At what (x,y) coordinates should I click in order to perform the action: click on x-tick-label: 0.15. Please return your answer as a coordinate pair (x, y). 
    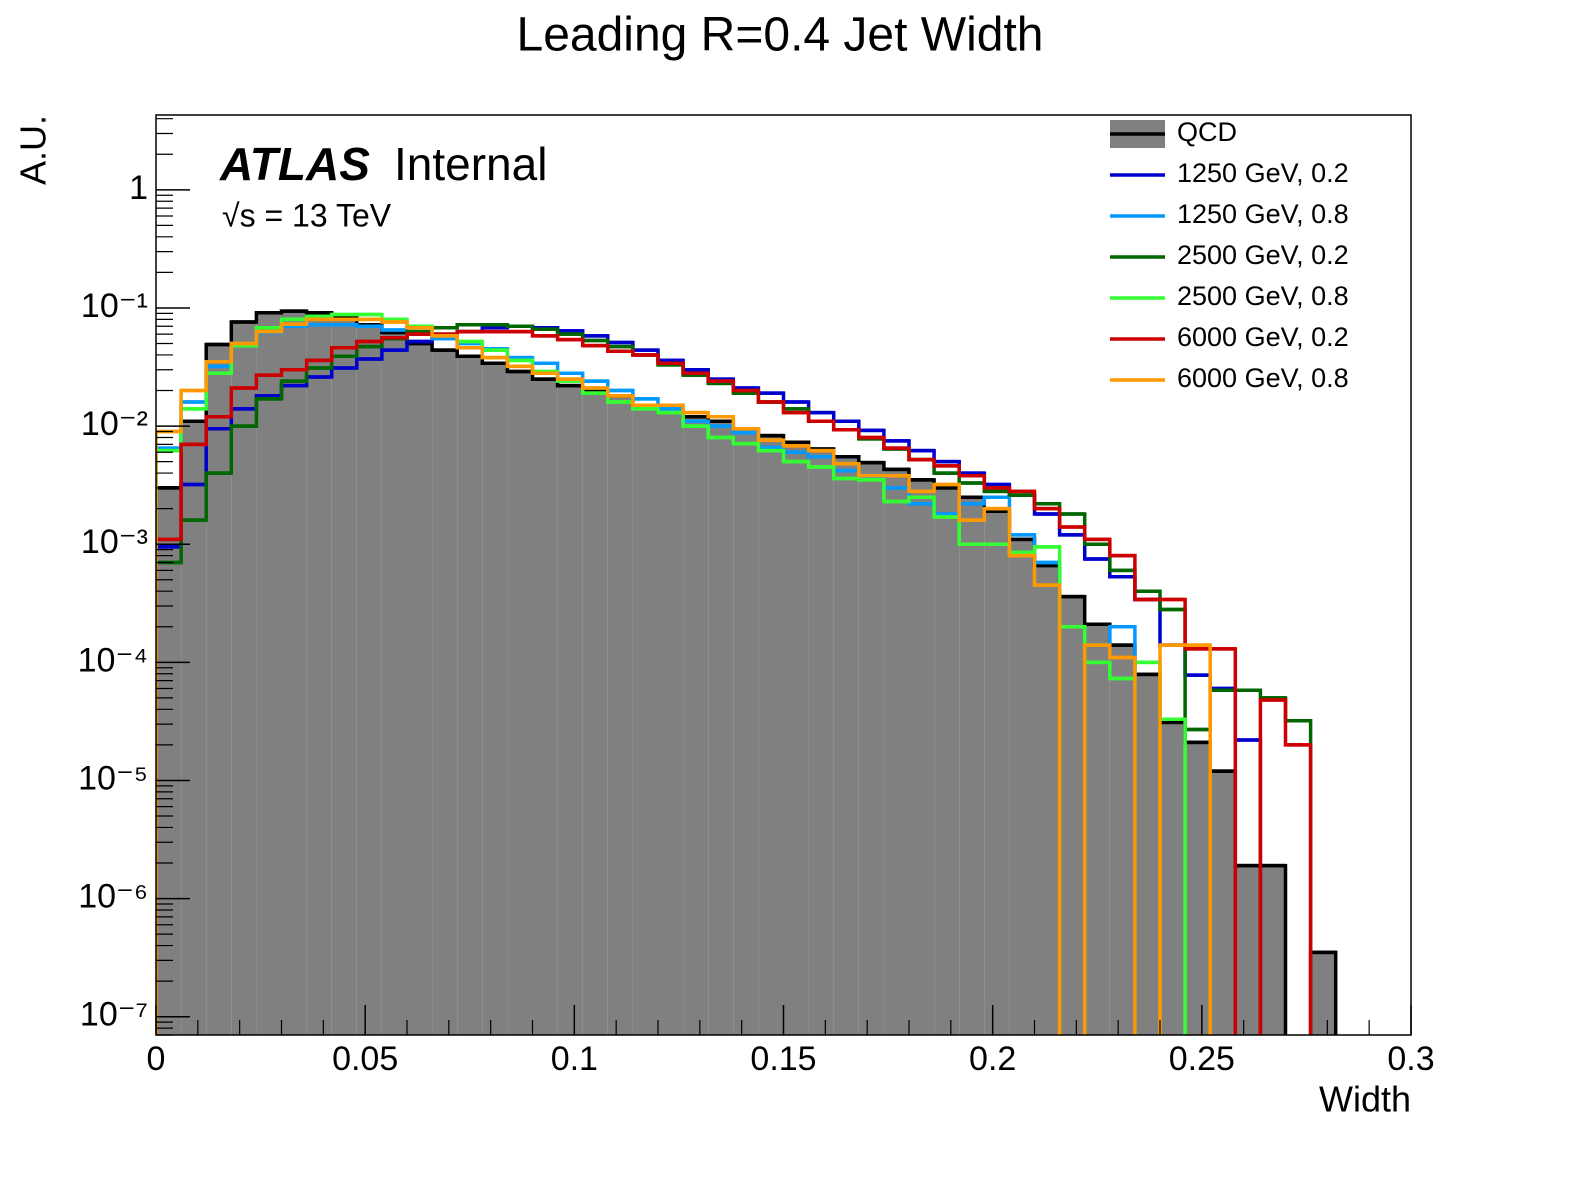
    Looking at the image, I should click on (783, 1059).